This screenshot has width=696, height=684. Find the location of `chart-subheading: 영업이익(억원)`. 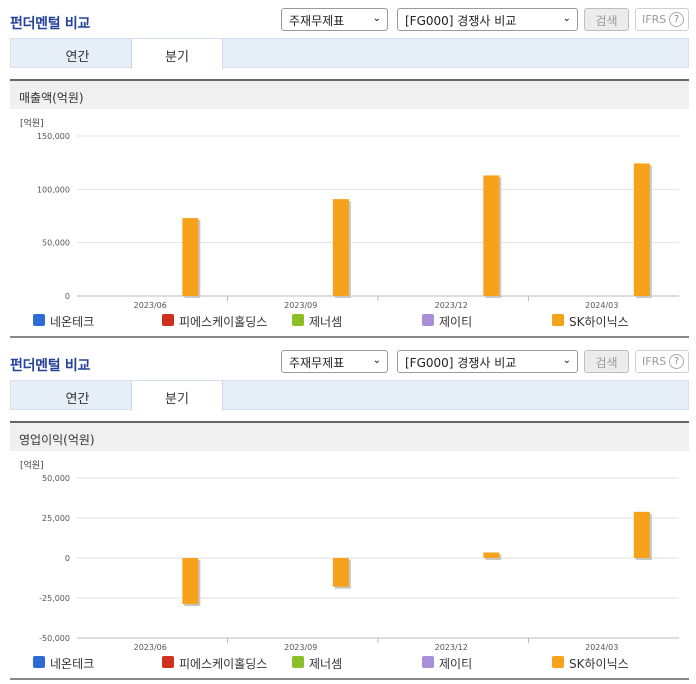

chart-subheading: 영업이익(억원) is located at coordinates (349, 436).